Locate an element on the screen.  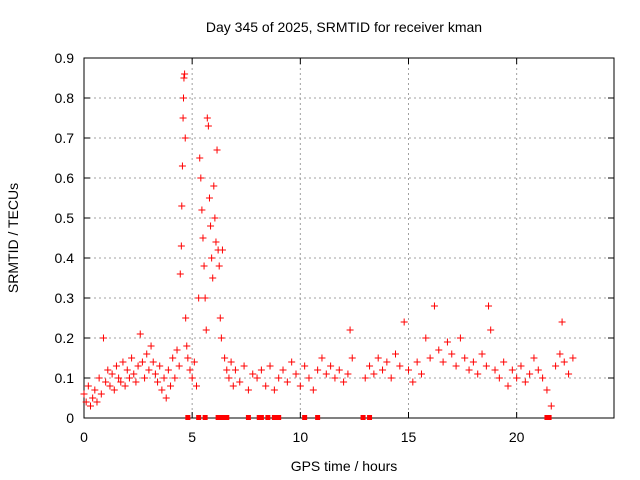
y-tick-label: 0.9 is located at coordinates (65, 58).